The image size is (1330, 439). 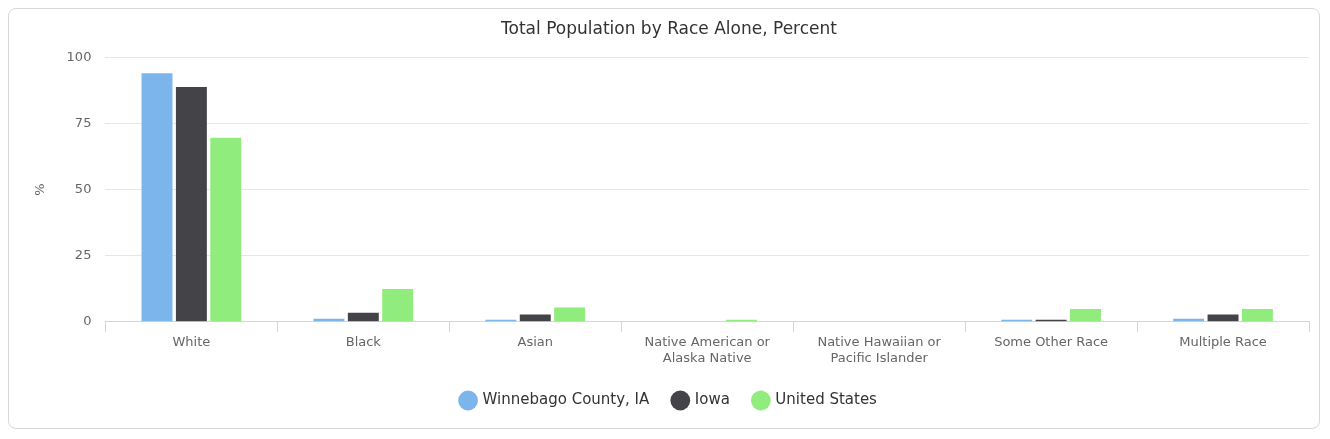 What do you see at coordinates (826, 399) in the screenshot?
I see `legend-label: United States` at bounding box center [826, 399].